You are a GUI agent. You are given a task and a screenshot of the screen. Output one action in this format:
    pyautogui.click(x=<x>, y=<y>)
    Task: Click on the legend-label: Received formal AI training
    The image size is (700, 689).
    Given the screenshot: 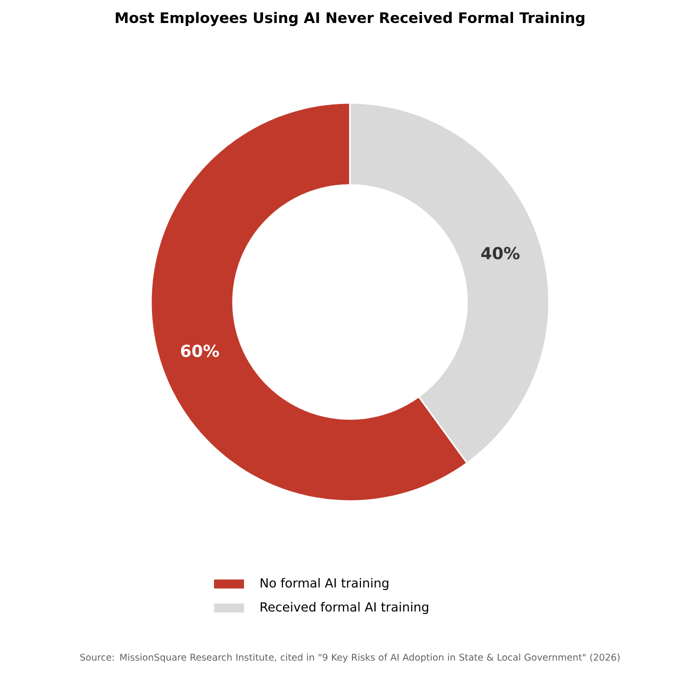 What is the action you would take?
    pyautogui.click(x=344, y=608)
    